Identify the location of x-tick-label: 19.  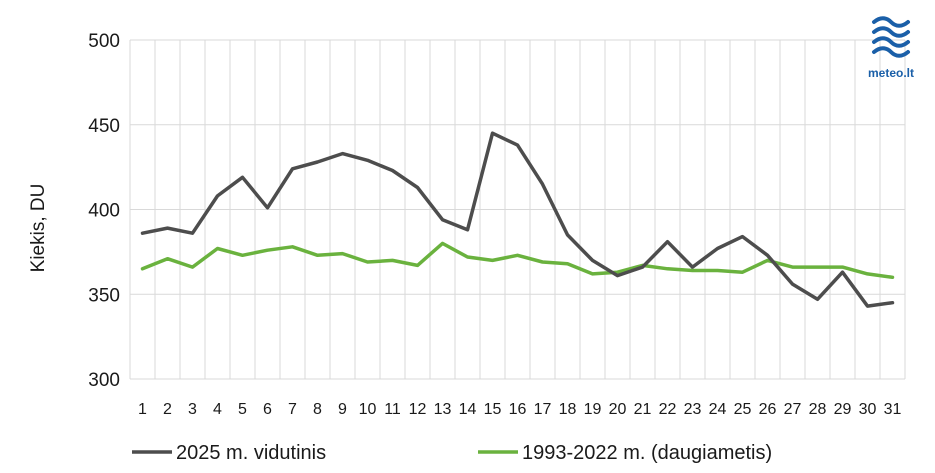
(593, 409).